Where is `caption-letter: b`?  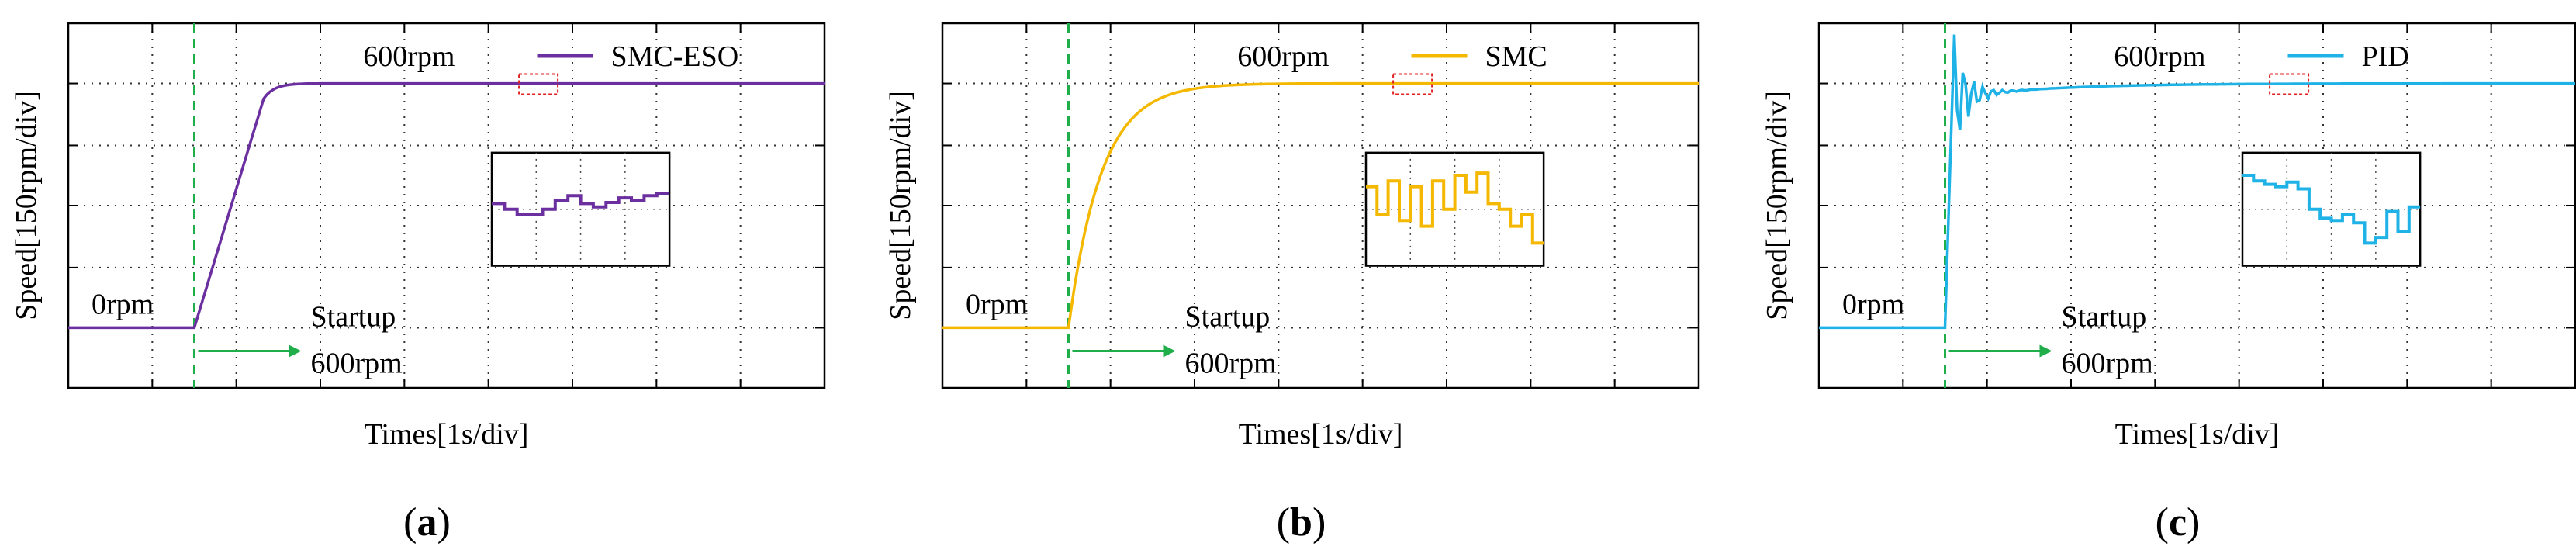 caption-letter: b is located at coordinates (1301, 522).